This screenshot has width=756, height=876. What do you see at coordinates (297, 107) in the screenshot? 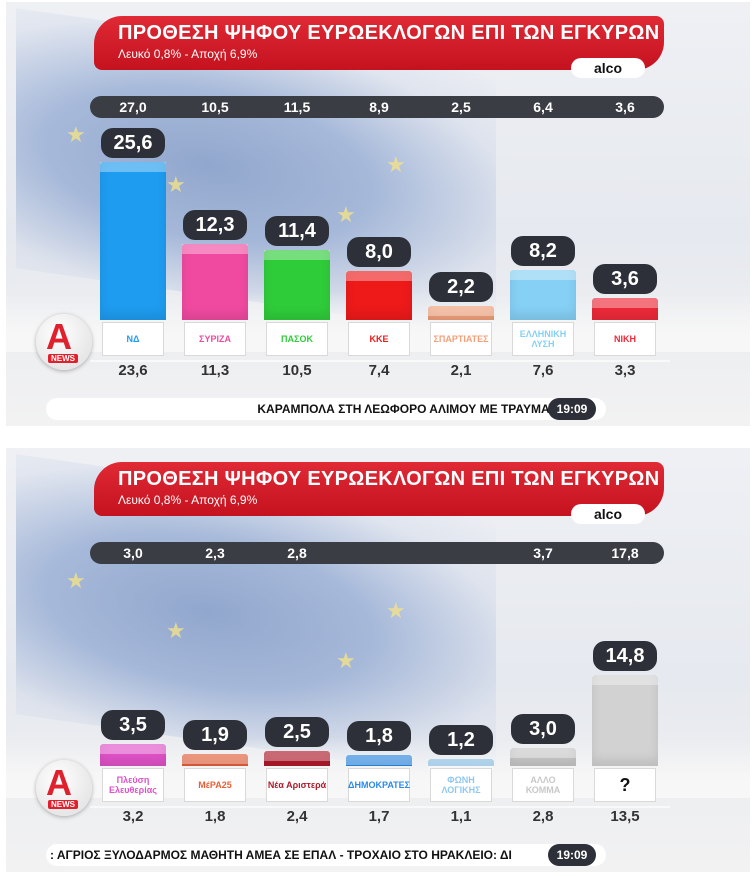
I see `previous-value: 11,5` at bounding box center [297, 107].